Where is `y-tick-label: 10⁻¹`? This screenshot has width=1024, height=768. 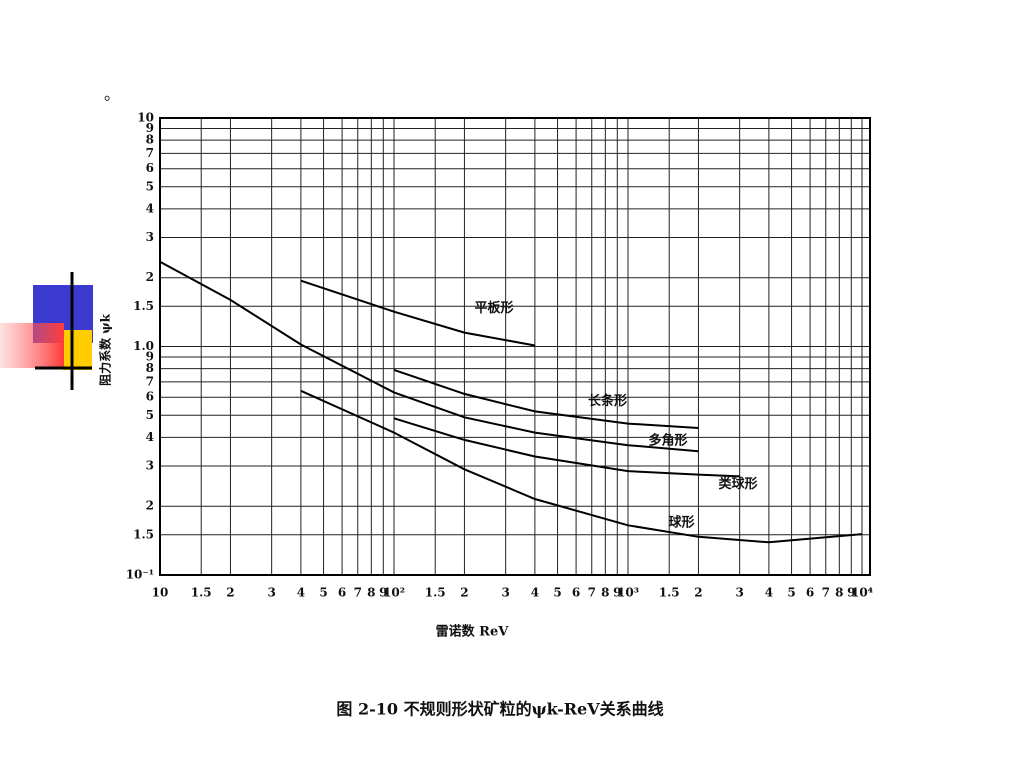
y-tick-label: 10⁻¹ is located at coordinates (140, 575).